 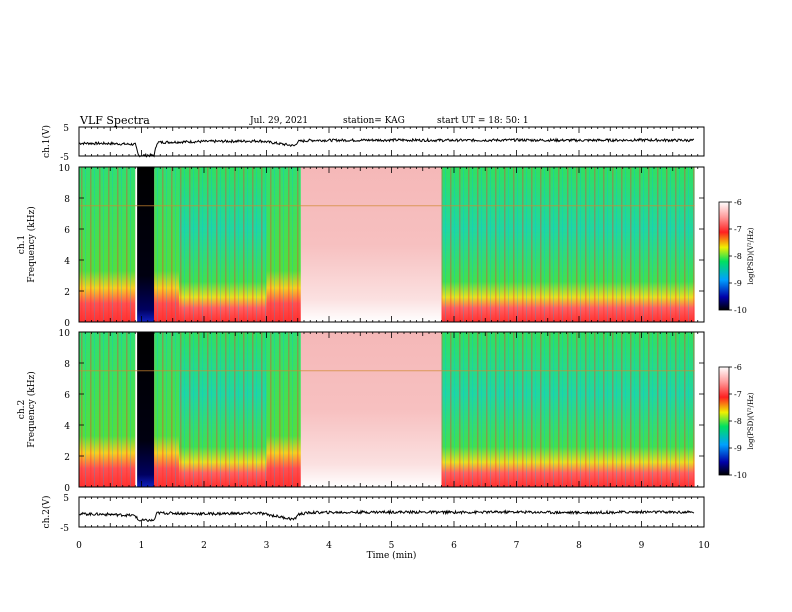 What do you see at coordinates (517, 546) in the screenshot?
I see `x-tick-label: 7` at bounding box center [517, 546].